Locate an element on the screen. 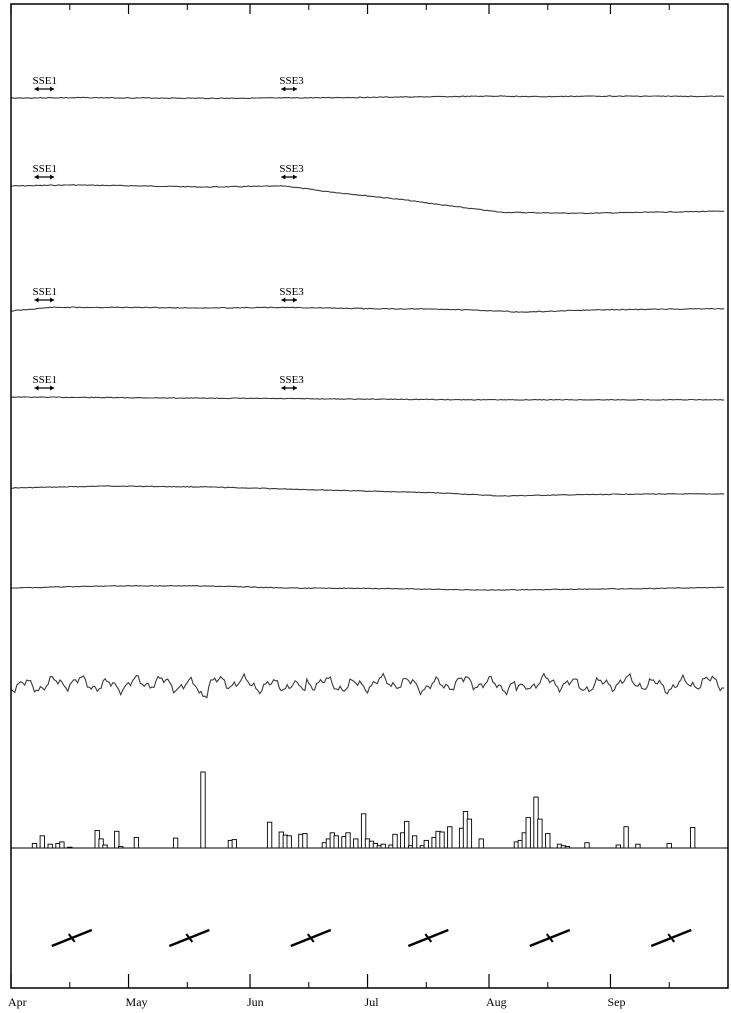 This screenshot has height=1013, width=731. x-tick-label: Jul is located at coordinates (372, 1002).